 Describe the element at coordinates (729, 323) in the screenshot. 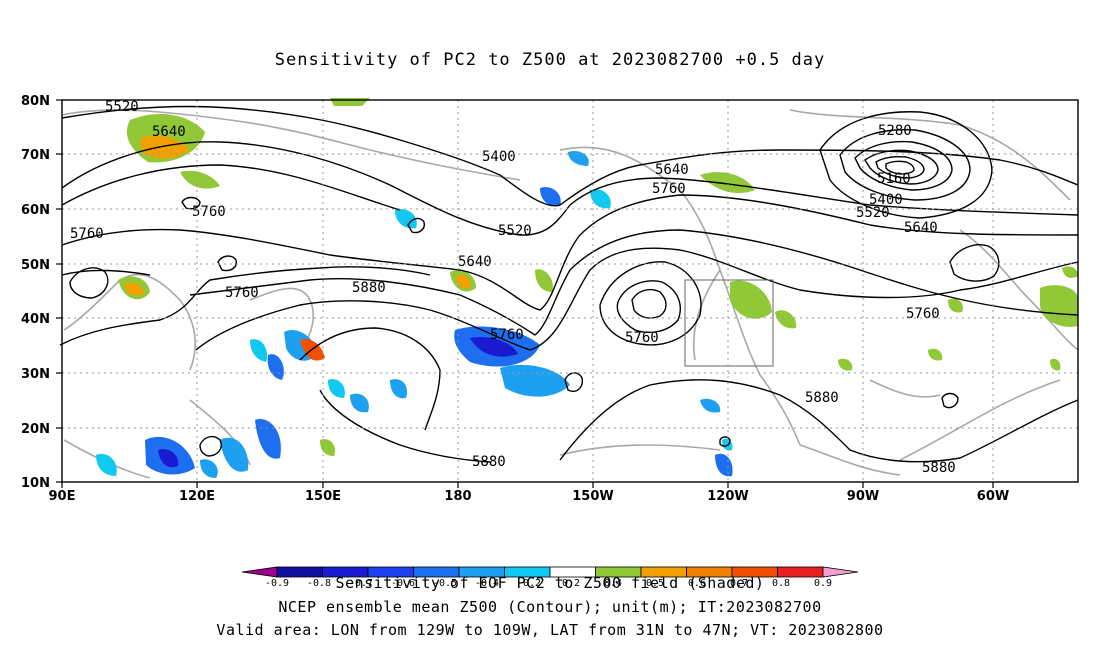

I see `valid-area-box` at that location.